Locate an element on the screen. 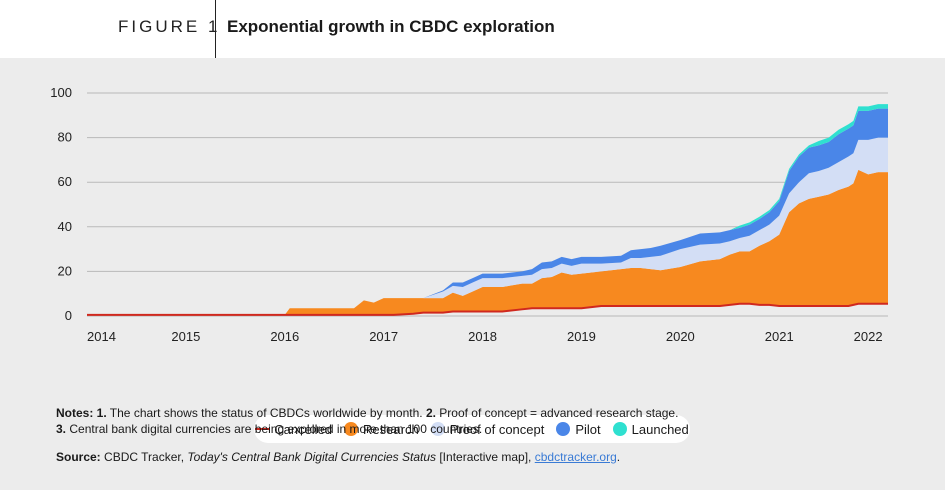  x-tick-label-2017: 2017 is located at coordinates (383, 336).